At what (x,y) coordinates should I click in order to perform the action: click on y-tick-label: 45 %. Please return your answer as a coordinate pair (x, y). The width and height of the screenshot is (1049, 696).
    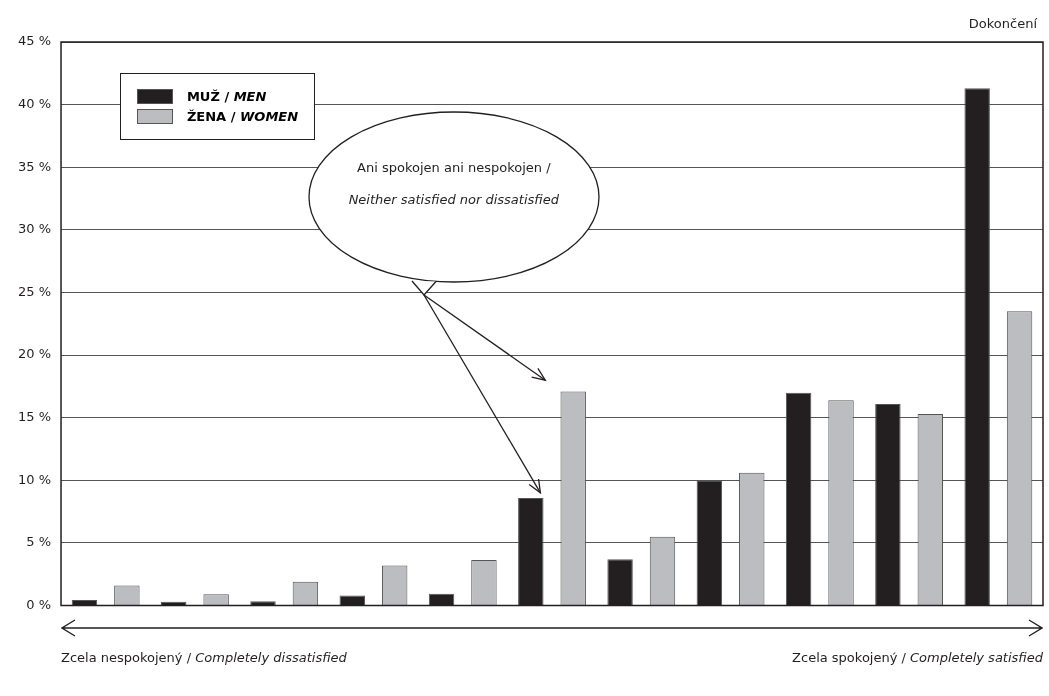
    Looking at the image, I should click on (35, 41).